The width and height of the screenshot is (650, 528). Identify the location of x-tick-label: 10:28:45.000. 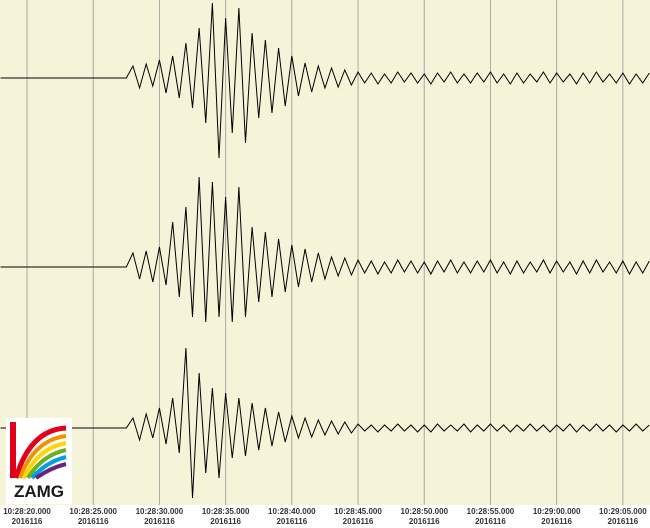
(358, 511).